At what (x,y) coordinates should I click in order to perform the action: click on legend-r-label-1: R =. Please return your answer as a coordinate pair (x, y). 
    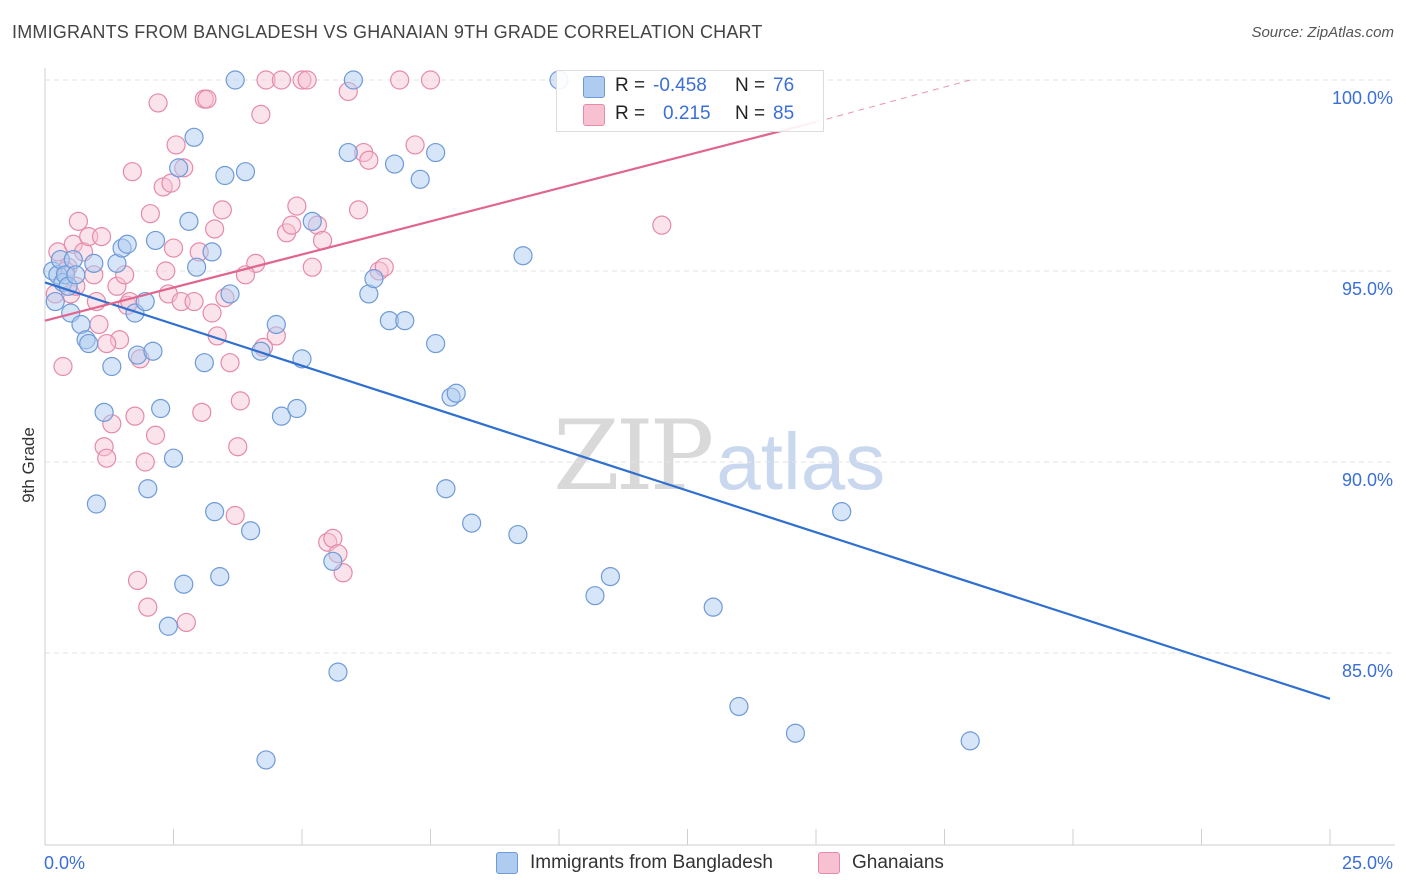
    Looking at the image, I should click on (630, 85).